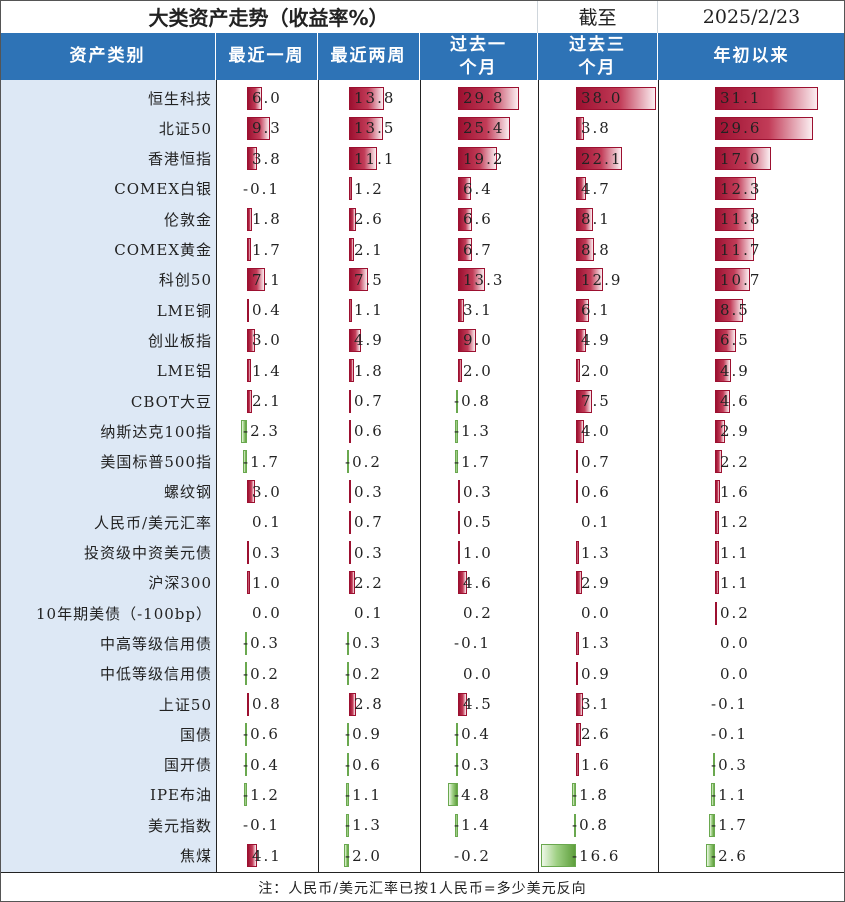 Image resolution: width=845 pixels, height=902 pixels. What do you see at coordinates (187, 765) in the screenshot?
I see `asset-label: 国开债` at bounding box center [187, 765].